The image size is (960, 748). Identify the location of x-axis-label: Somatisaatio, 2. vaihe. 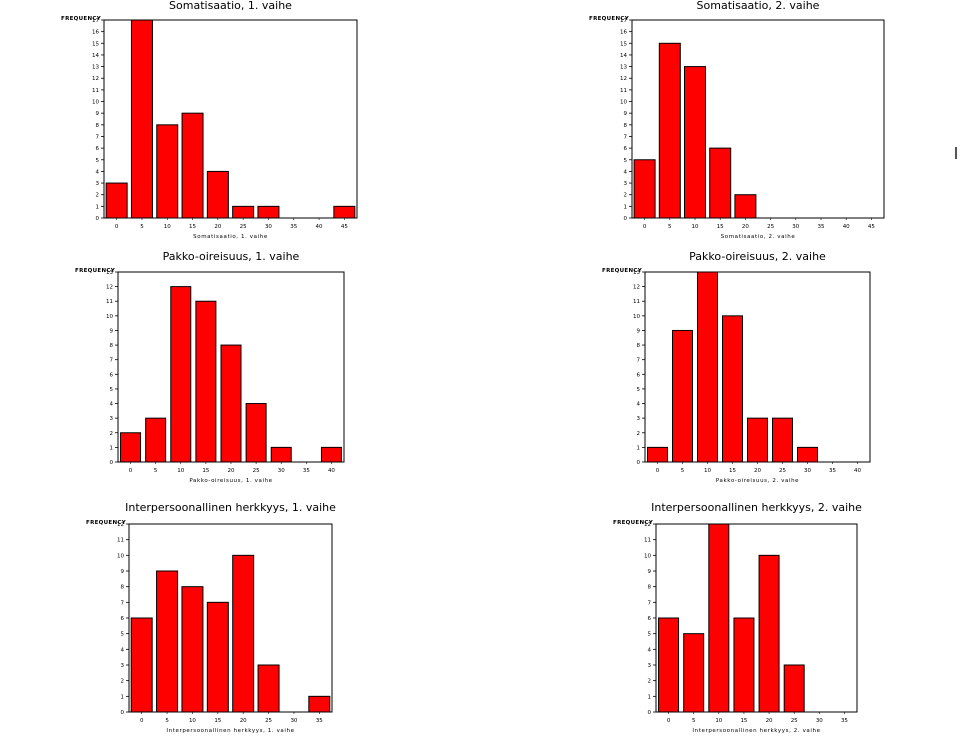
(758, 237).